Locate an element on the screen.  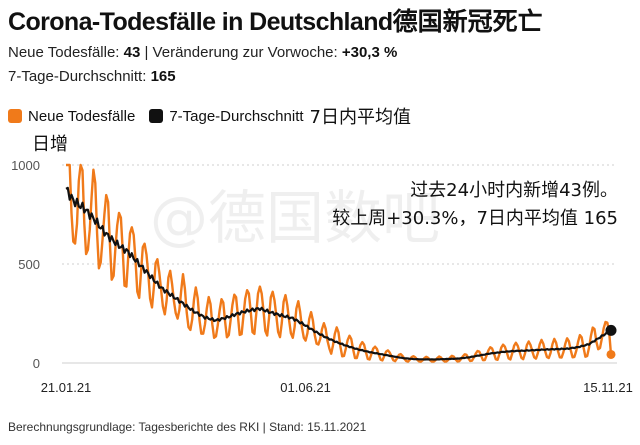
avg-value: 165 is located at coordinates (163, 76).